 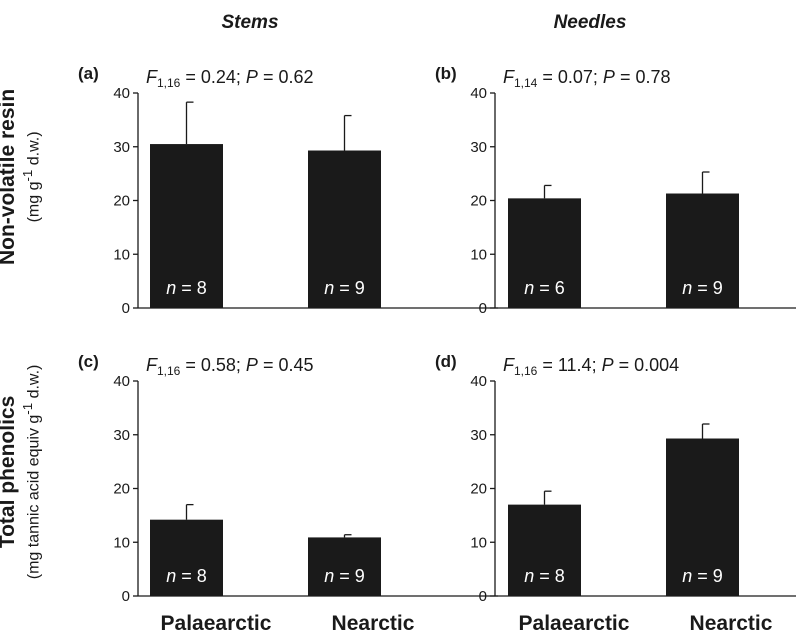 I want to click on x-label-palaearctic-stems: Palaearctic, so click(x=216, y=623).